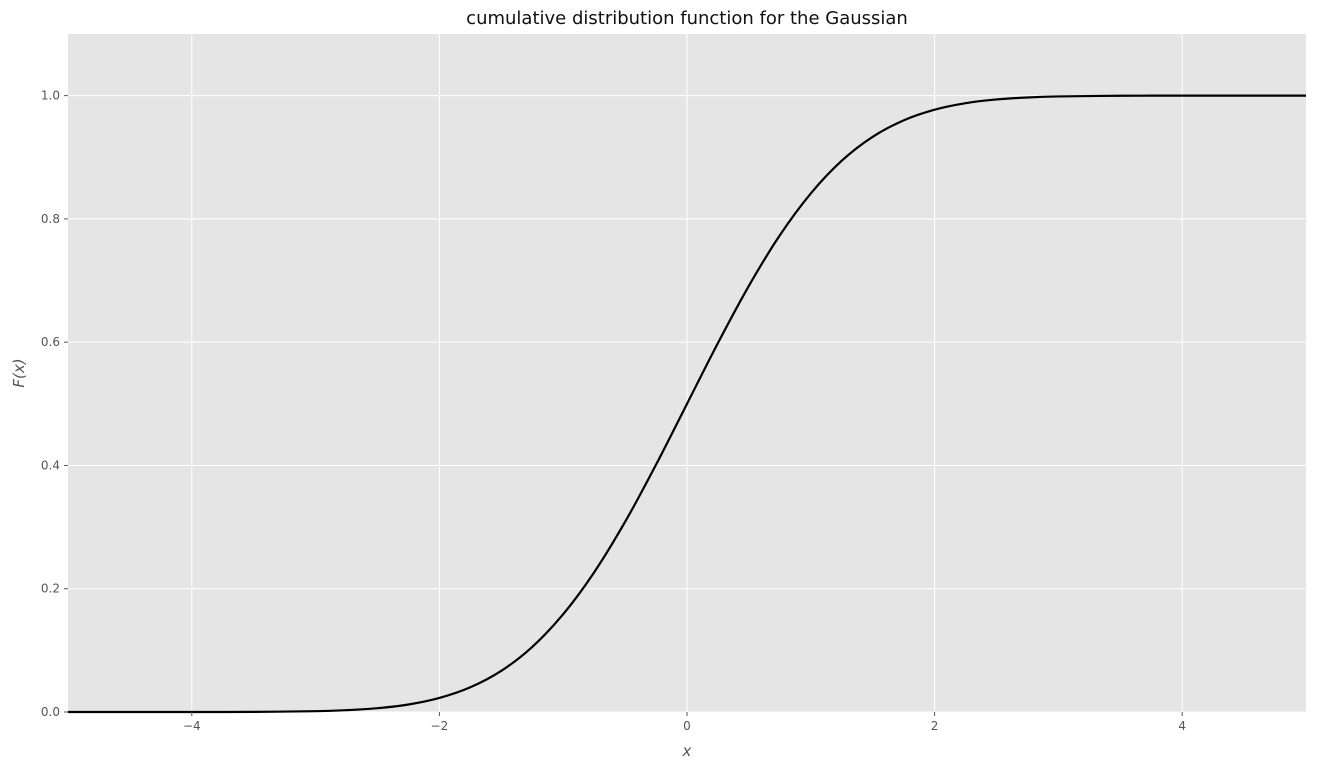 The width and height of the screenshot is (1317, 774). I want to click on x-axis-ticks: −4 −2 0 2 4, so click(684, 722).